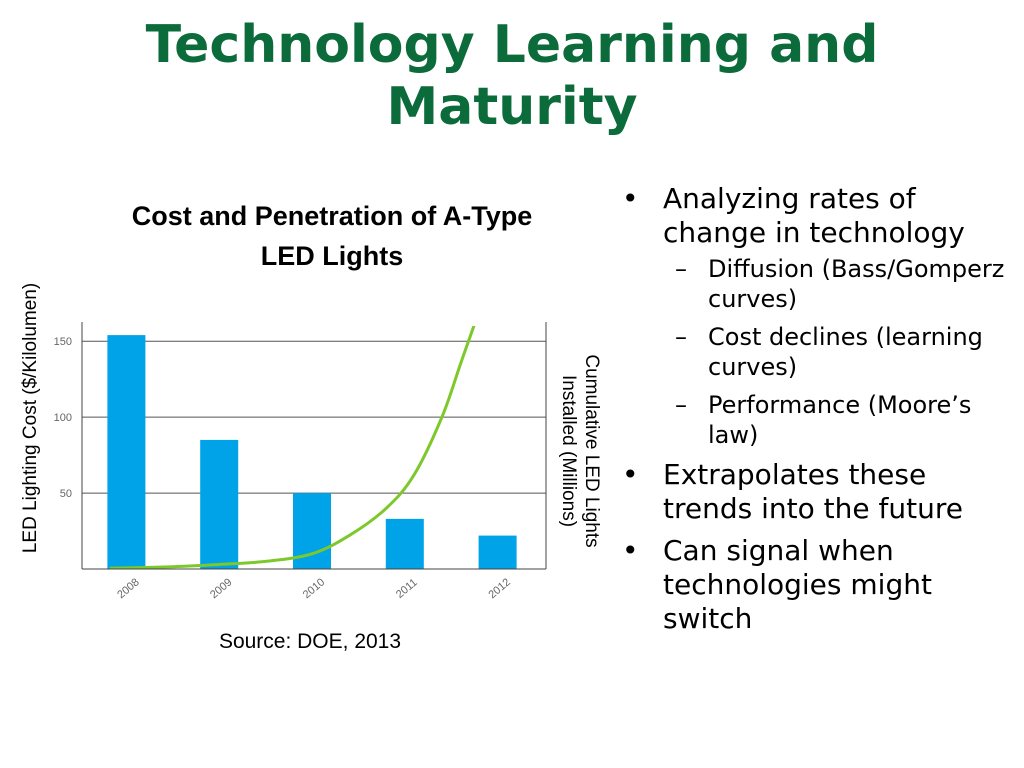 The width and height of the screenshot is (1024, 768). I want to click on y2-axis-label-line-1: Cumulative LED Lights, so click(591, 450).